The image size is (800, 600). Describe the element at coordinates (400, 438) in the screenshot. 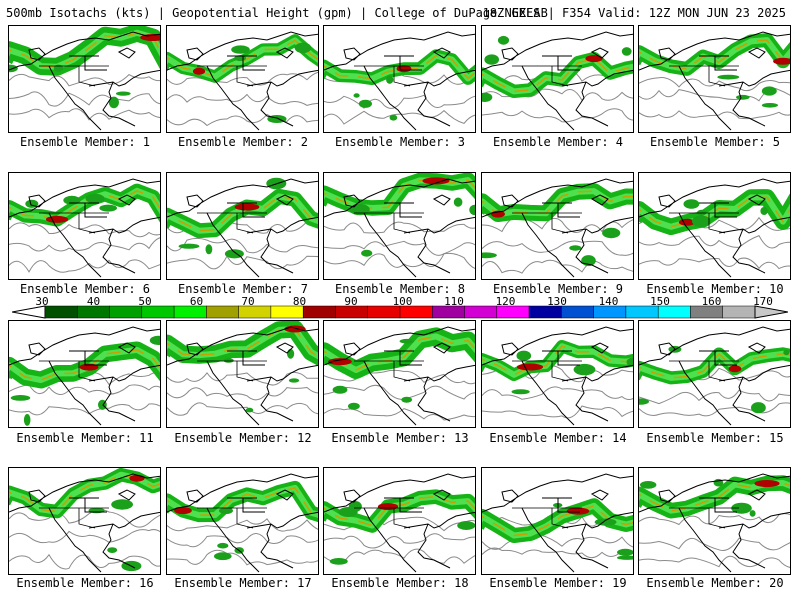

I see `ensemble-member-label: Ensemble Member: 13` at that location.